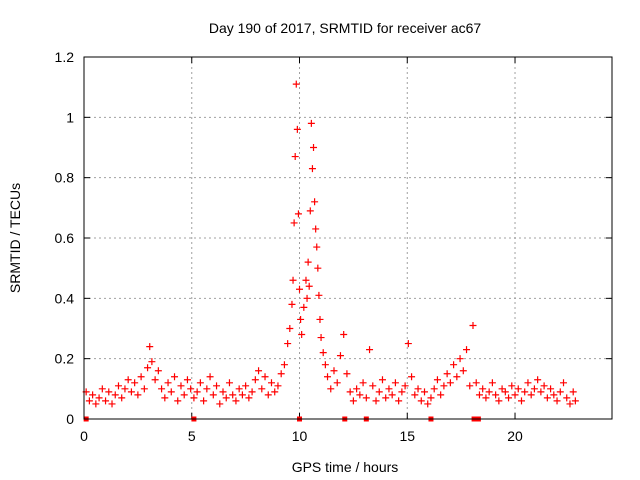 Image resolution: width=640 pixels, height=480 pixels. What do you see at coordinates (65, 298) in the screenshot?
I see `y-tick-label: 0.4` at bounding box center [65, 298].